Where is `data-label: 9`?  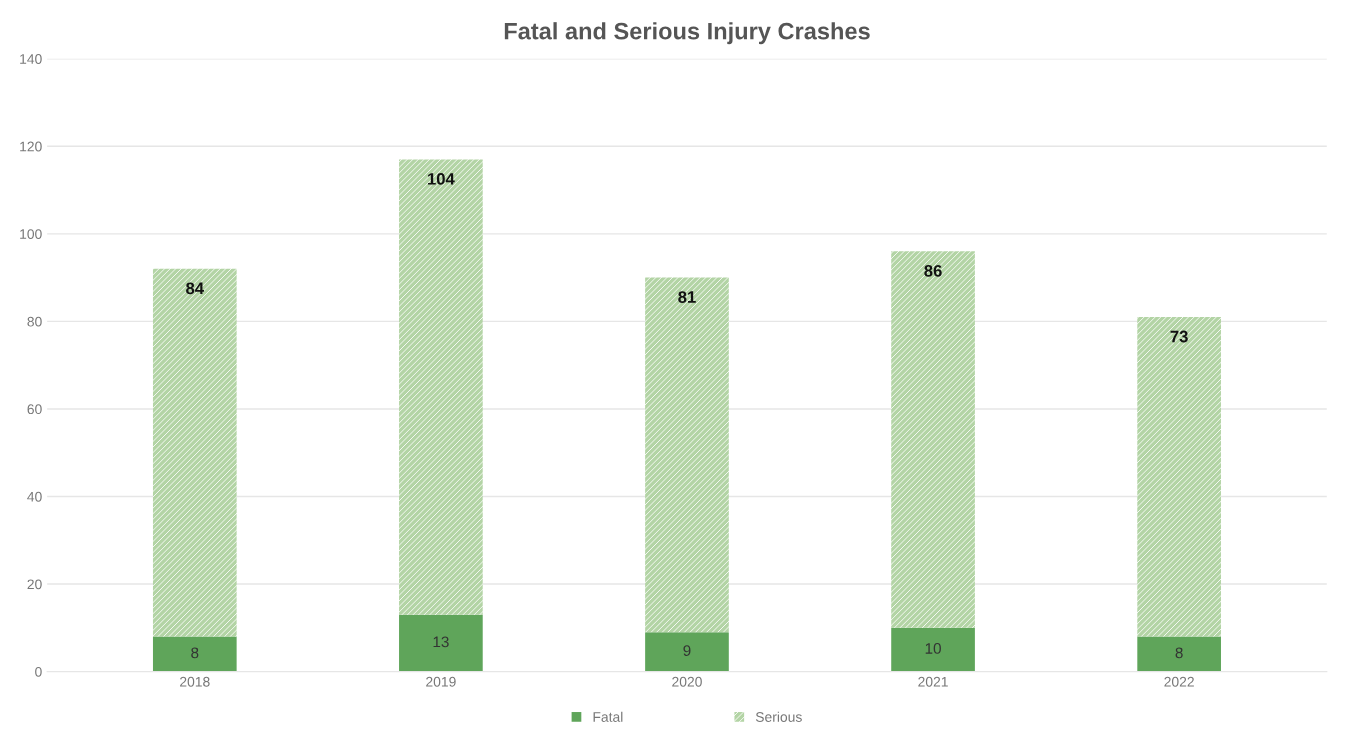 data-label: 9 is located at coordinates (687, 651).